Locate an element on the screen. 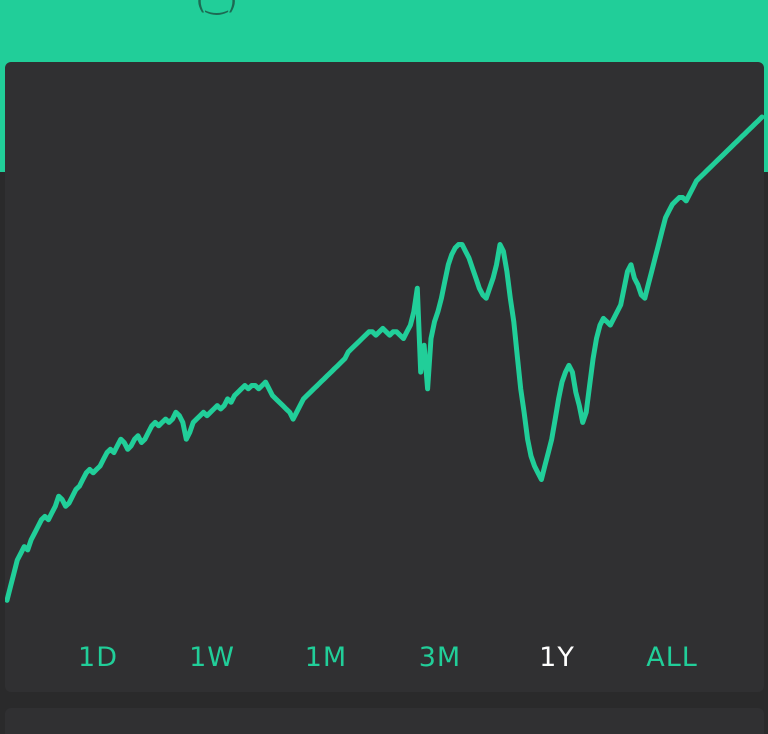 The width and height of the screenshot is (768, 734). range-all-button: ALL is located at coordinates (672, 657).